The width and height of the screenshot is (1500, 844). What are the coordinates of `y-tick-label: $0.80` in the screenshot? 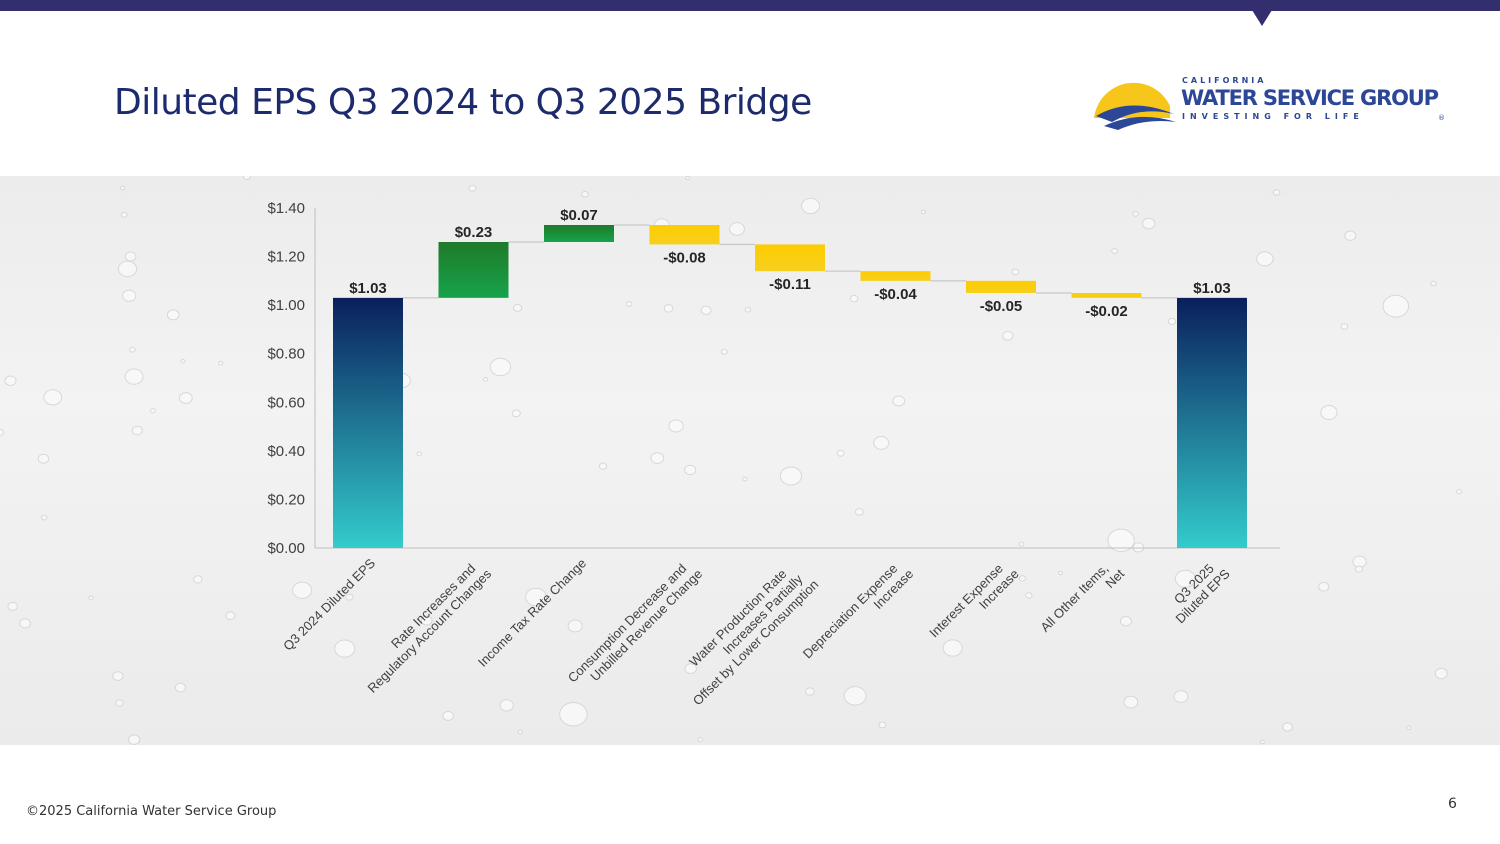 It's located at (286, 354).